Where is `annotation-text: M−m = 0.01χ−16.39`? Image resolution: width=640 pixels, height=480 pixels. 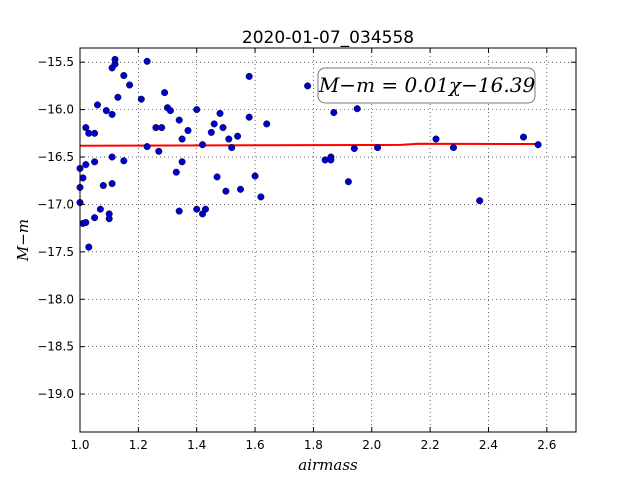 annotation-text: M−m = 0.01χ−16.39 is located at coordinates (427, 85).